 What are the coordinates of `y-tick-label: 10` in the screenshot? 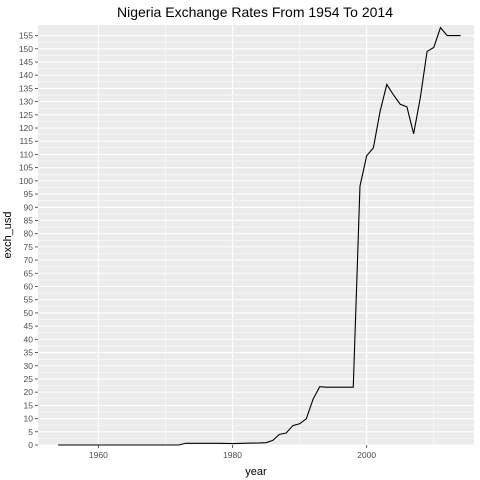 It's located at (29, 419).